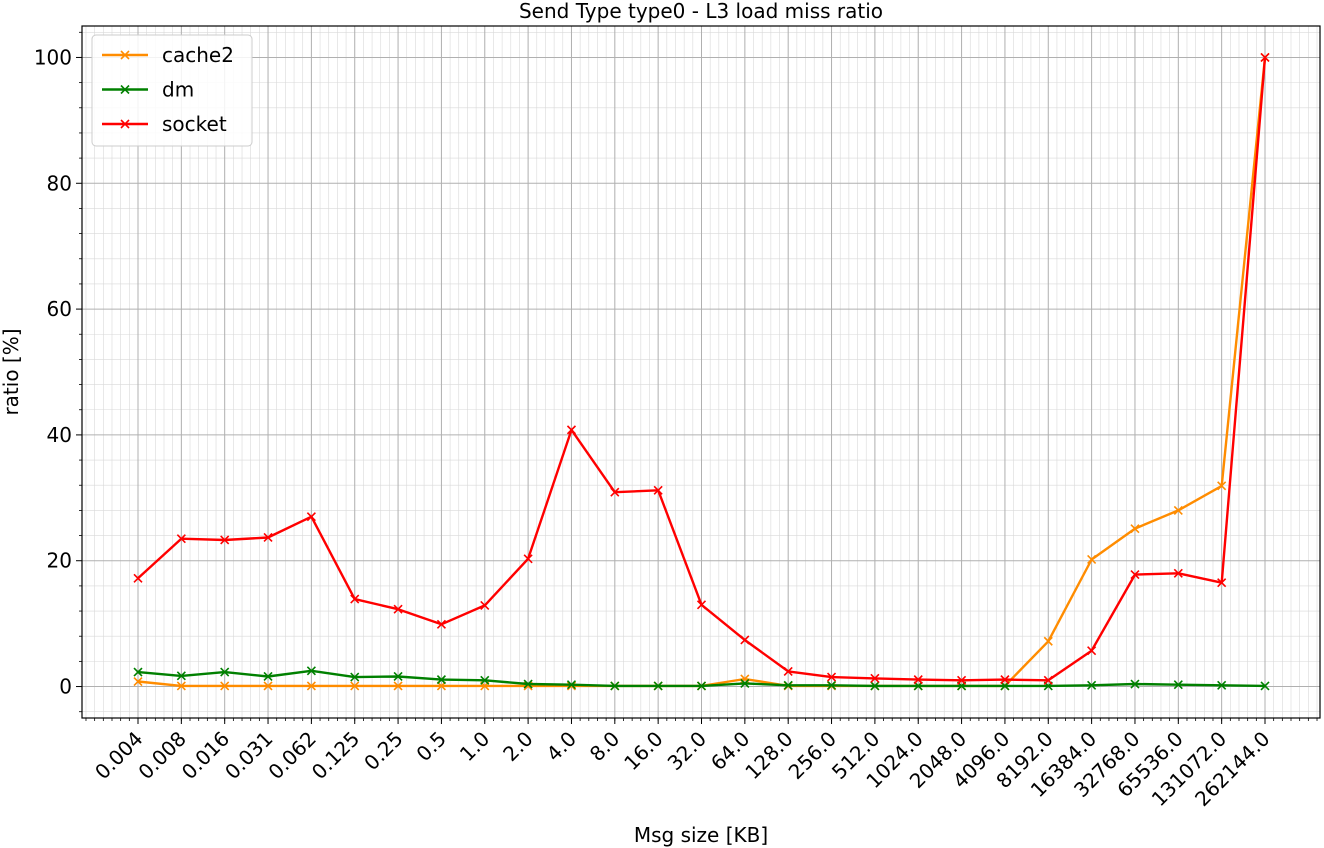 This screenshot has height=848, width=1324. What do you see at coordinates (11, 371) in the screenshot?
I see `y-axis-label: ratio [%]` at bounding box center [11, 371].